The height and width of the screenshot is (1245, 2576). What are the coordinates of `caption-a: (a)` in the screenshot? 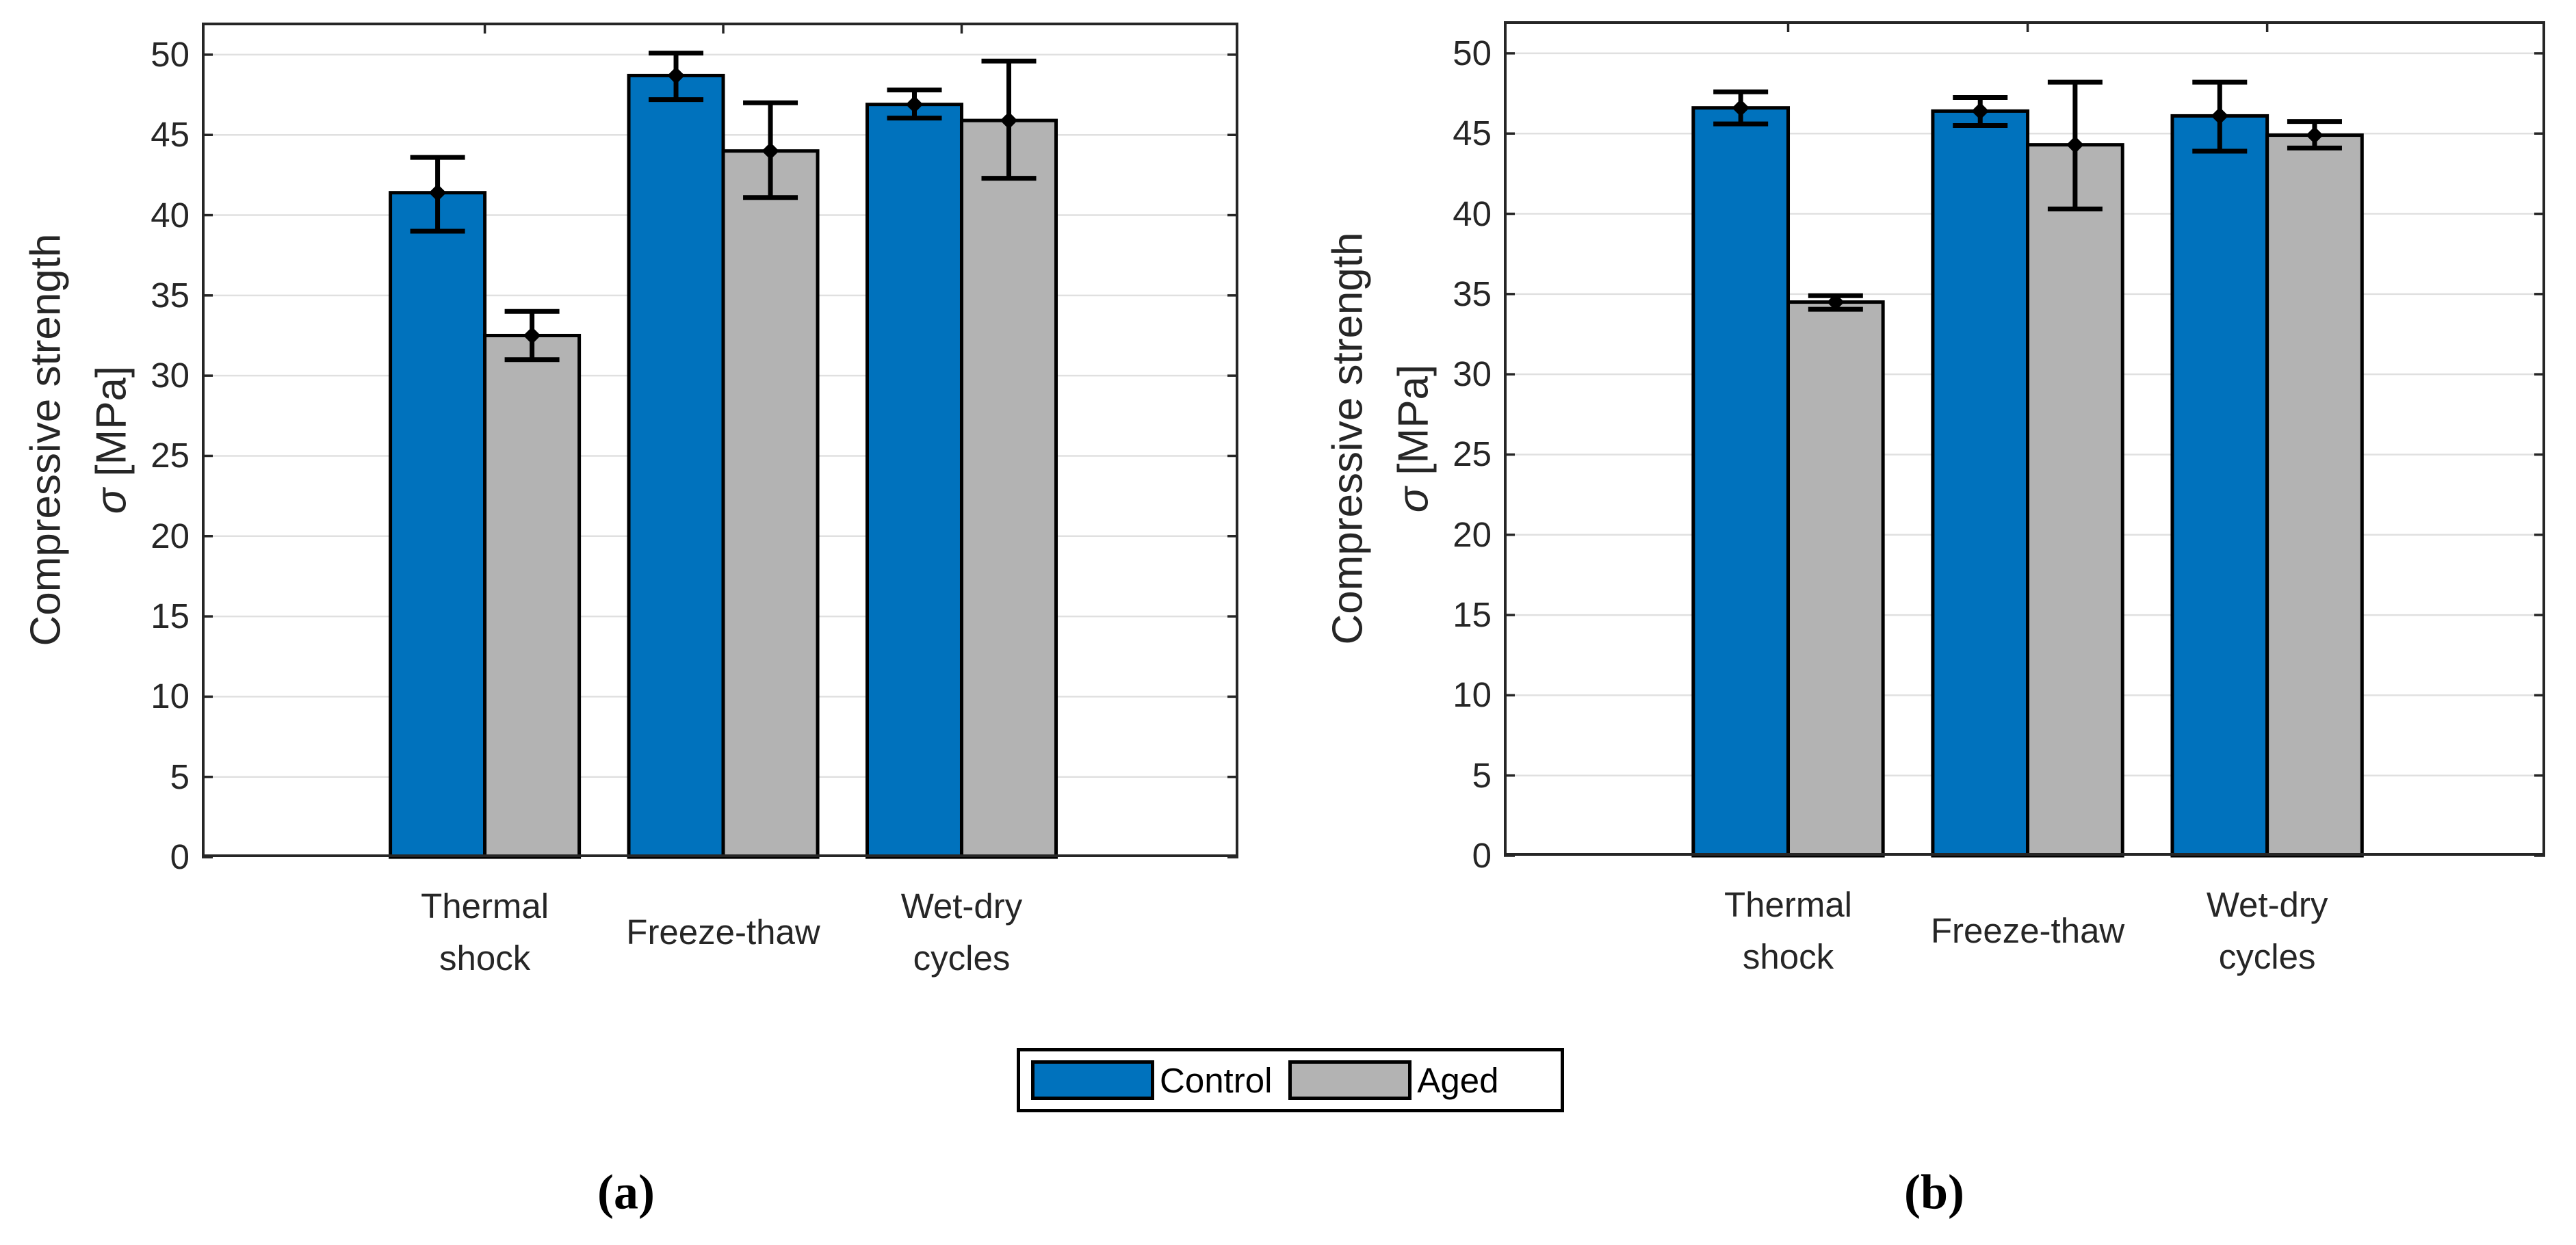 It's located at (626, 1192).